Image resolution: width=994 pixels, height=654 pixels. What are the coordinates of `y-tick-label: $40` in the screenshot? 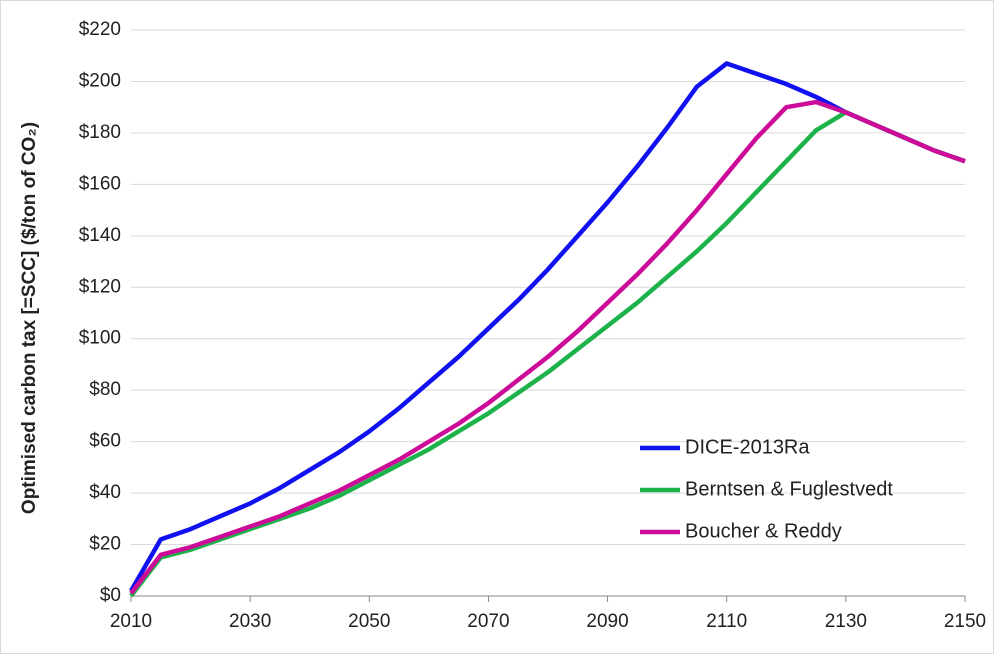 It's located at (105, 492).